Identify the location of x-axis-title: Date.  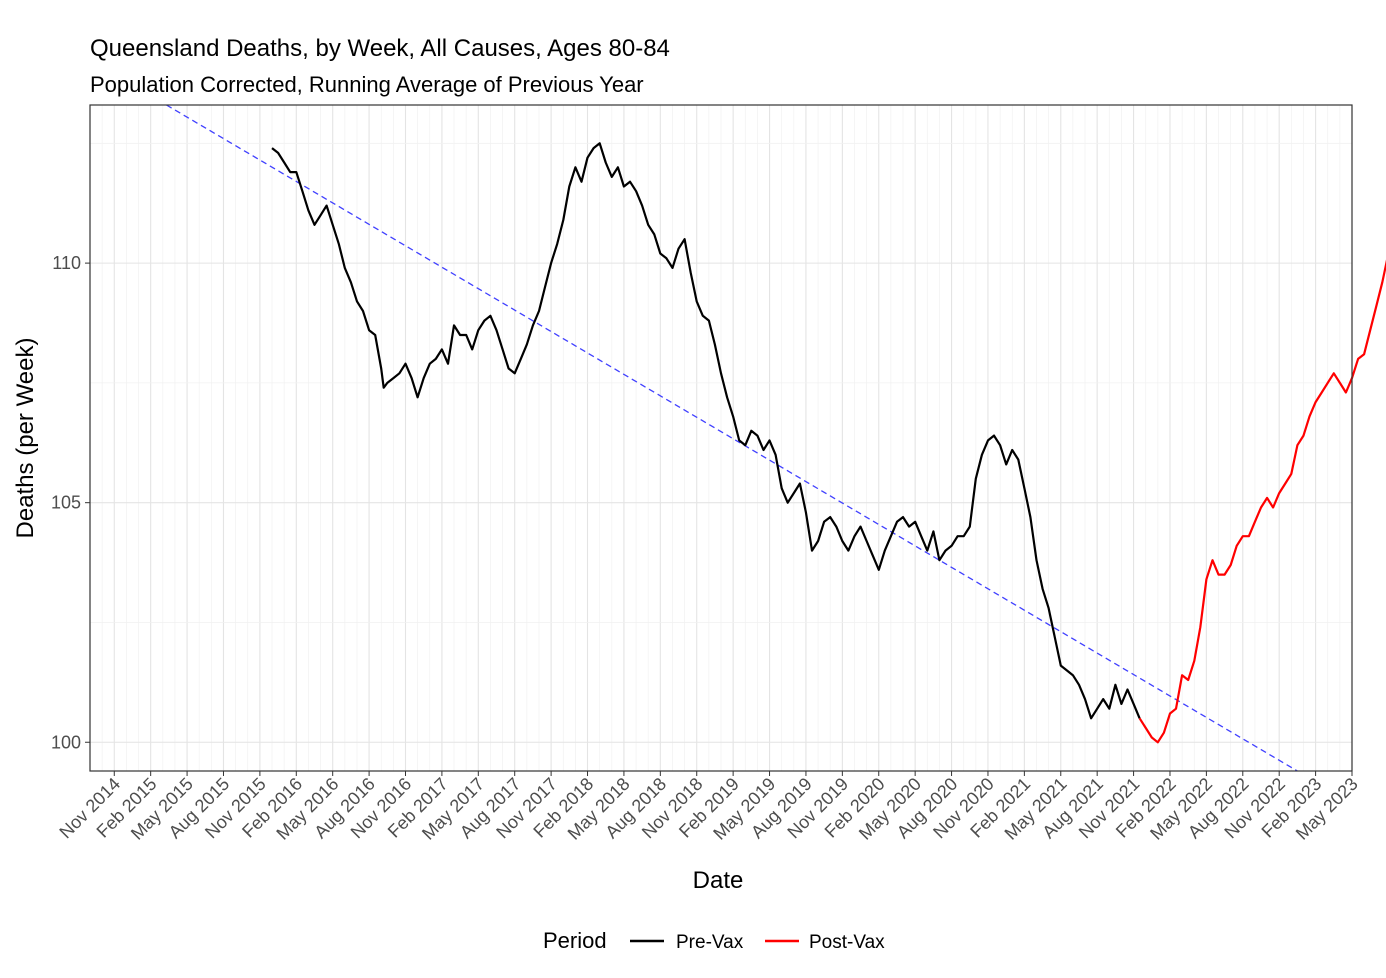
(718, 880).